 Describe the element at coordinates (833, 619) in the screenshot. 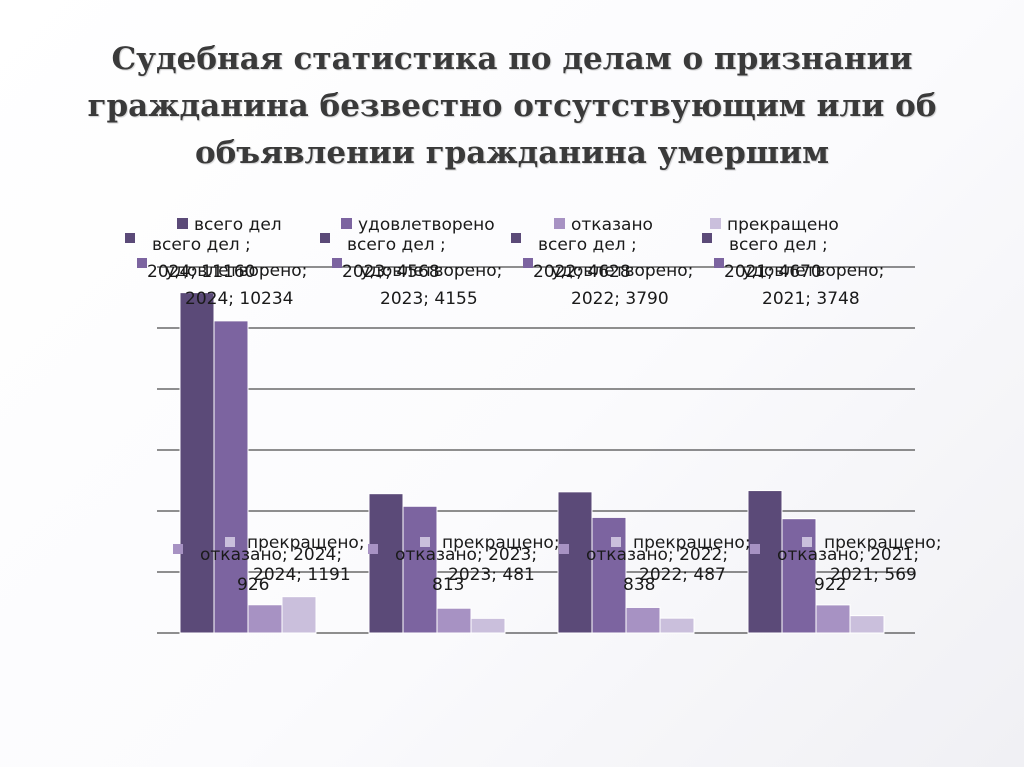

I see `bar-отказано-2021` at that location.